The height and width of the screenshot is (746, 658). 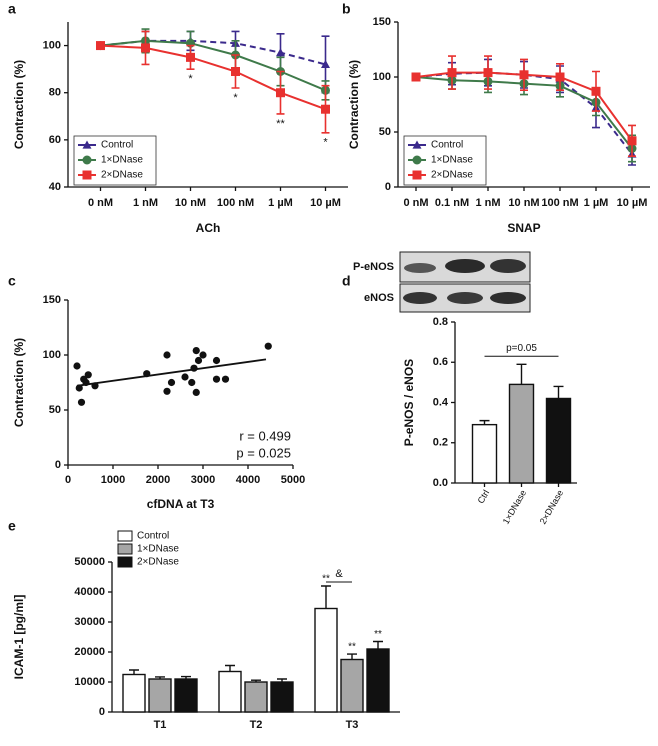 What do you see at coordinates (265, 435) in the screenshot?
I see `annotation: r = 0.499` at bounding box center [265, 435].